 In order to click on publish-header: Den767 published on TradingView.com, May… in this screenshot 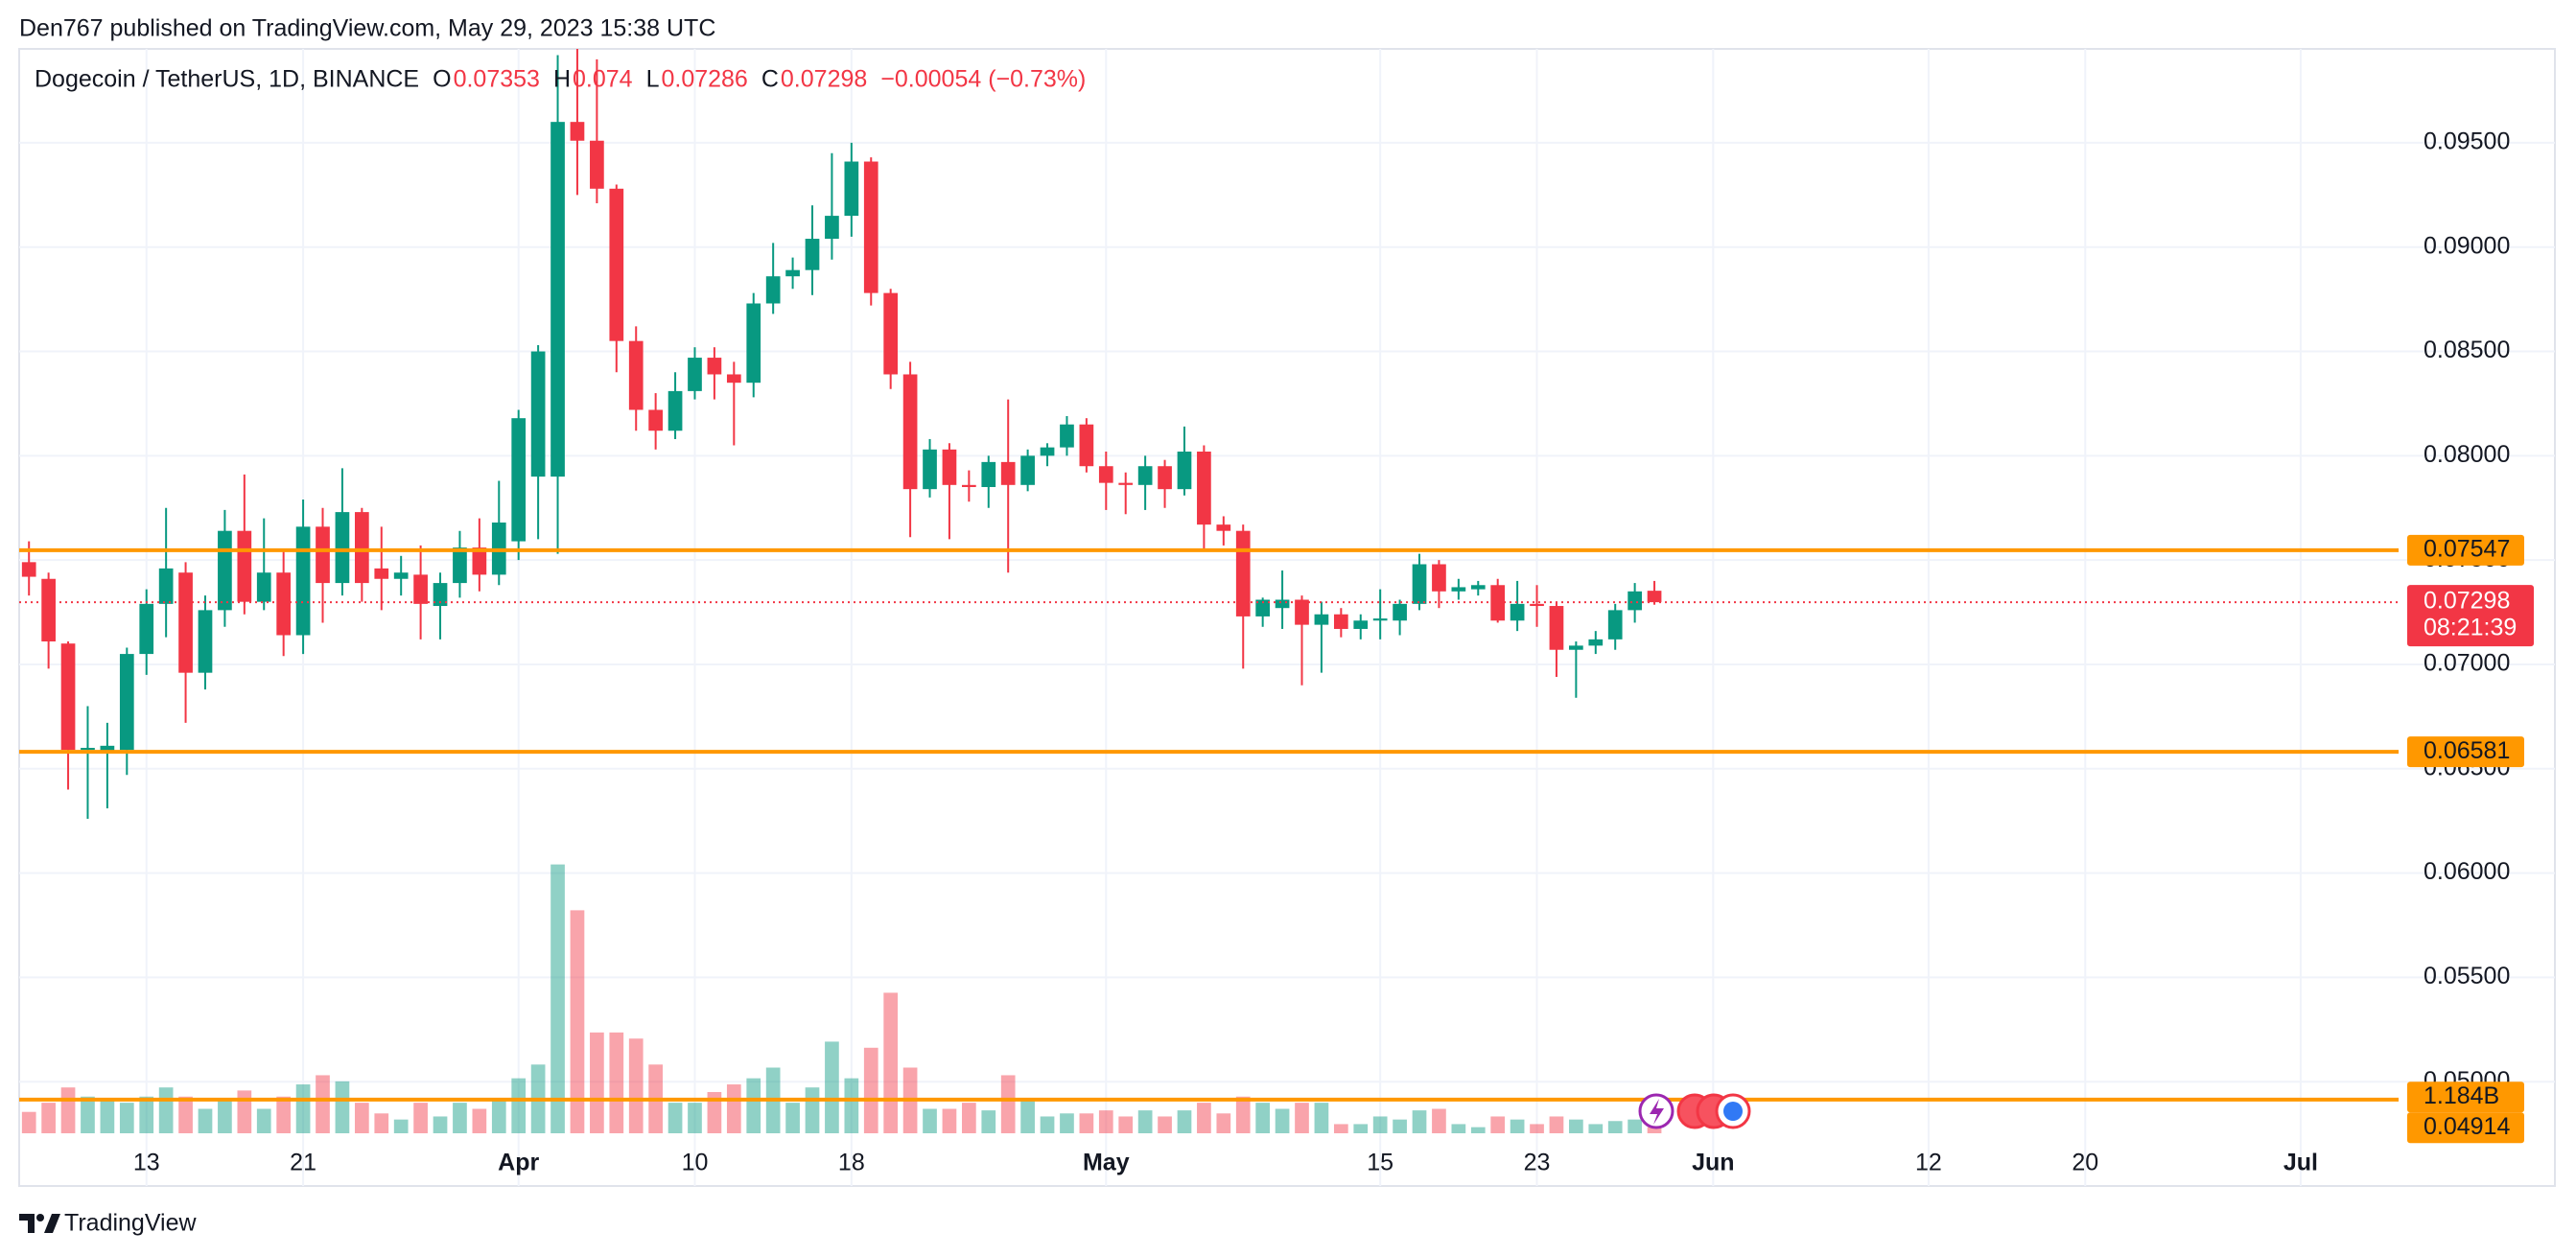, I will do `click(367, 28)`.